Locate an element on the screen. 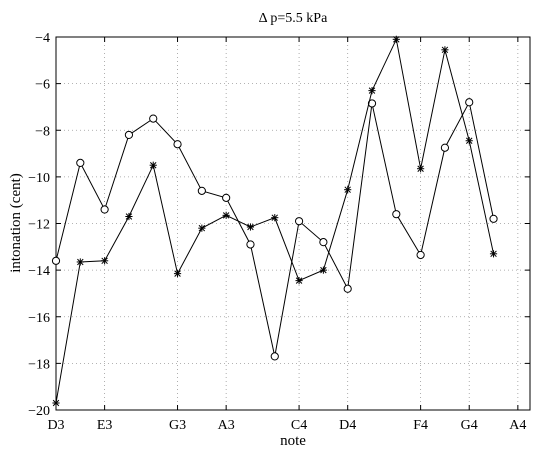 This screenshot has width=545, height=456. x-tick-label: D4 is located at coordinates (347, 425).